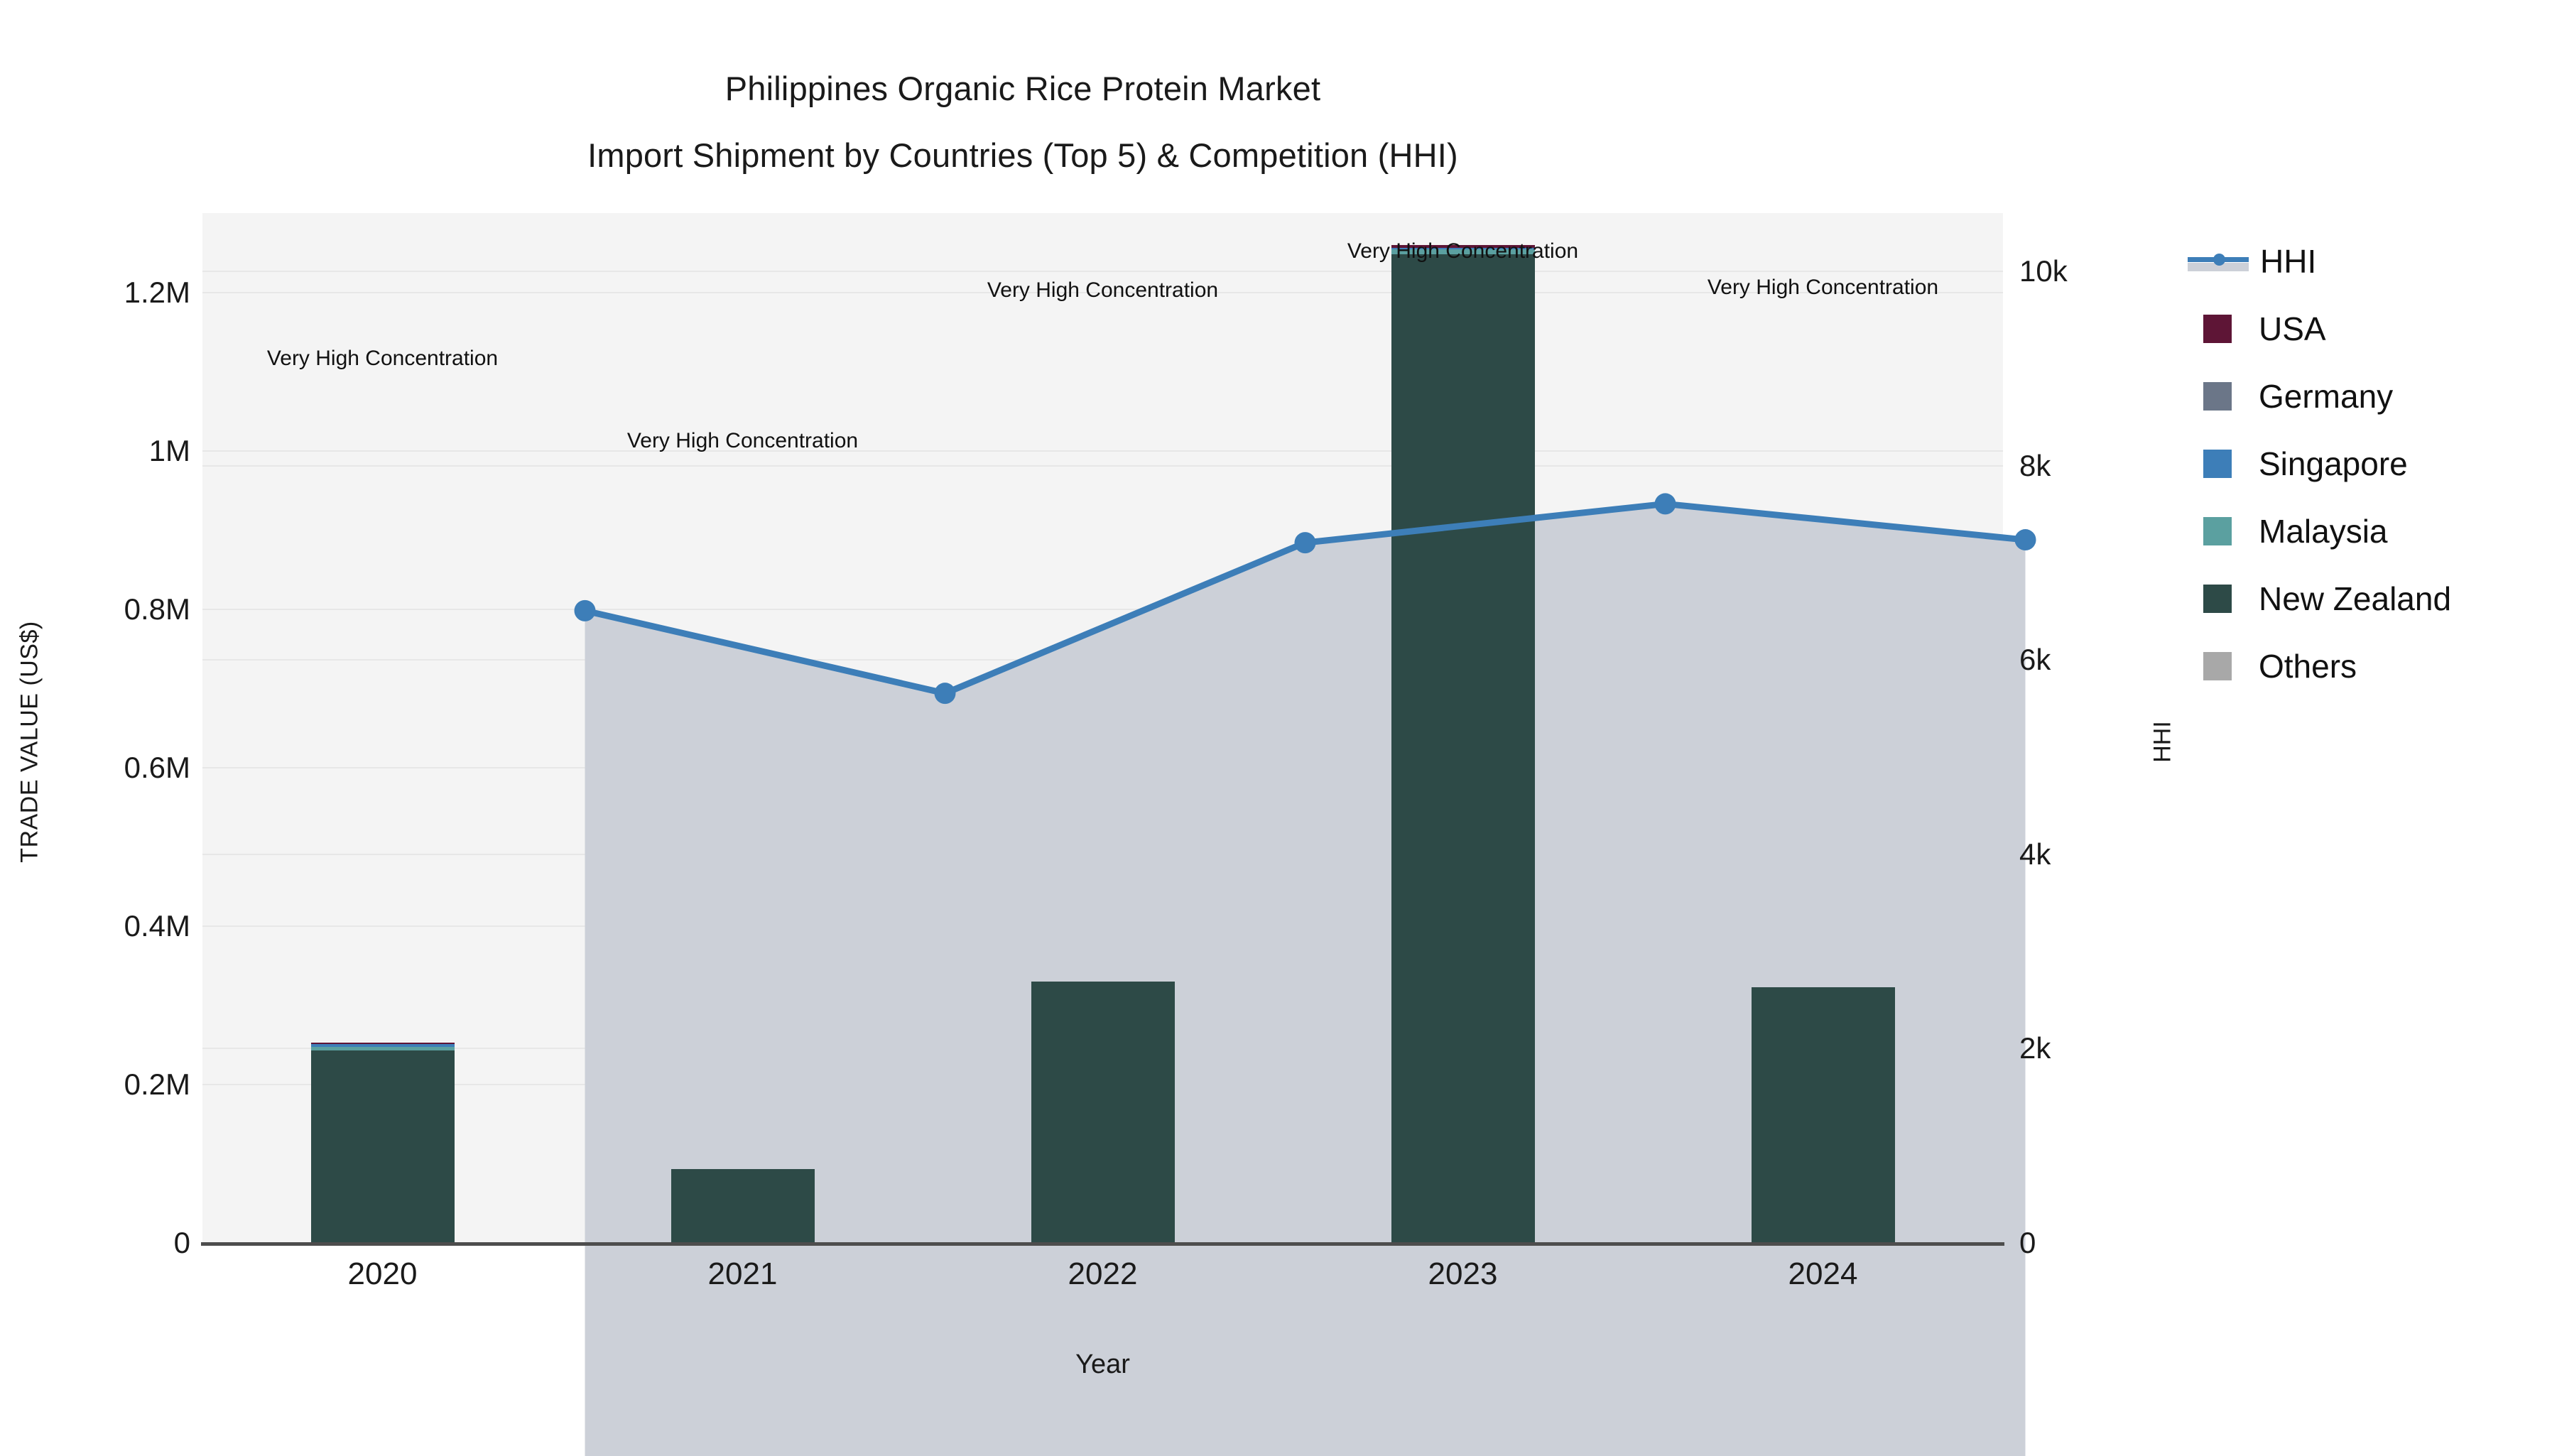 The height and width of the screenshot is (1456, 2557). I want to click on x-tick-2020: 2020, so click(383, 1273).